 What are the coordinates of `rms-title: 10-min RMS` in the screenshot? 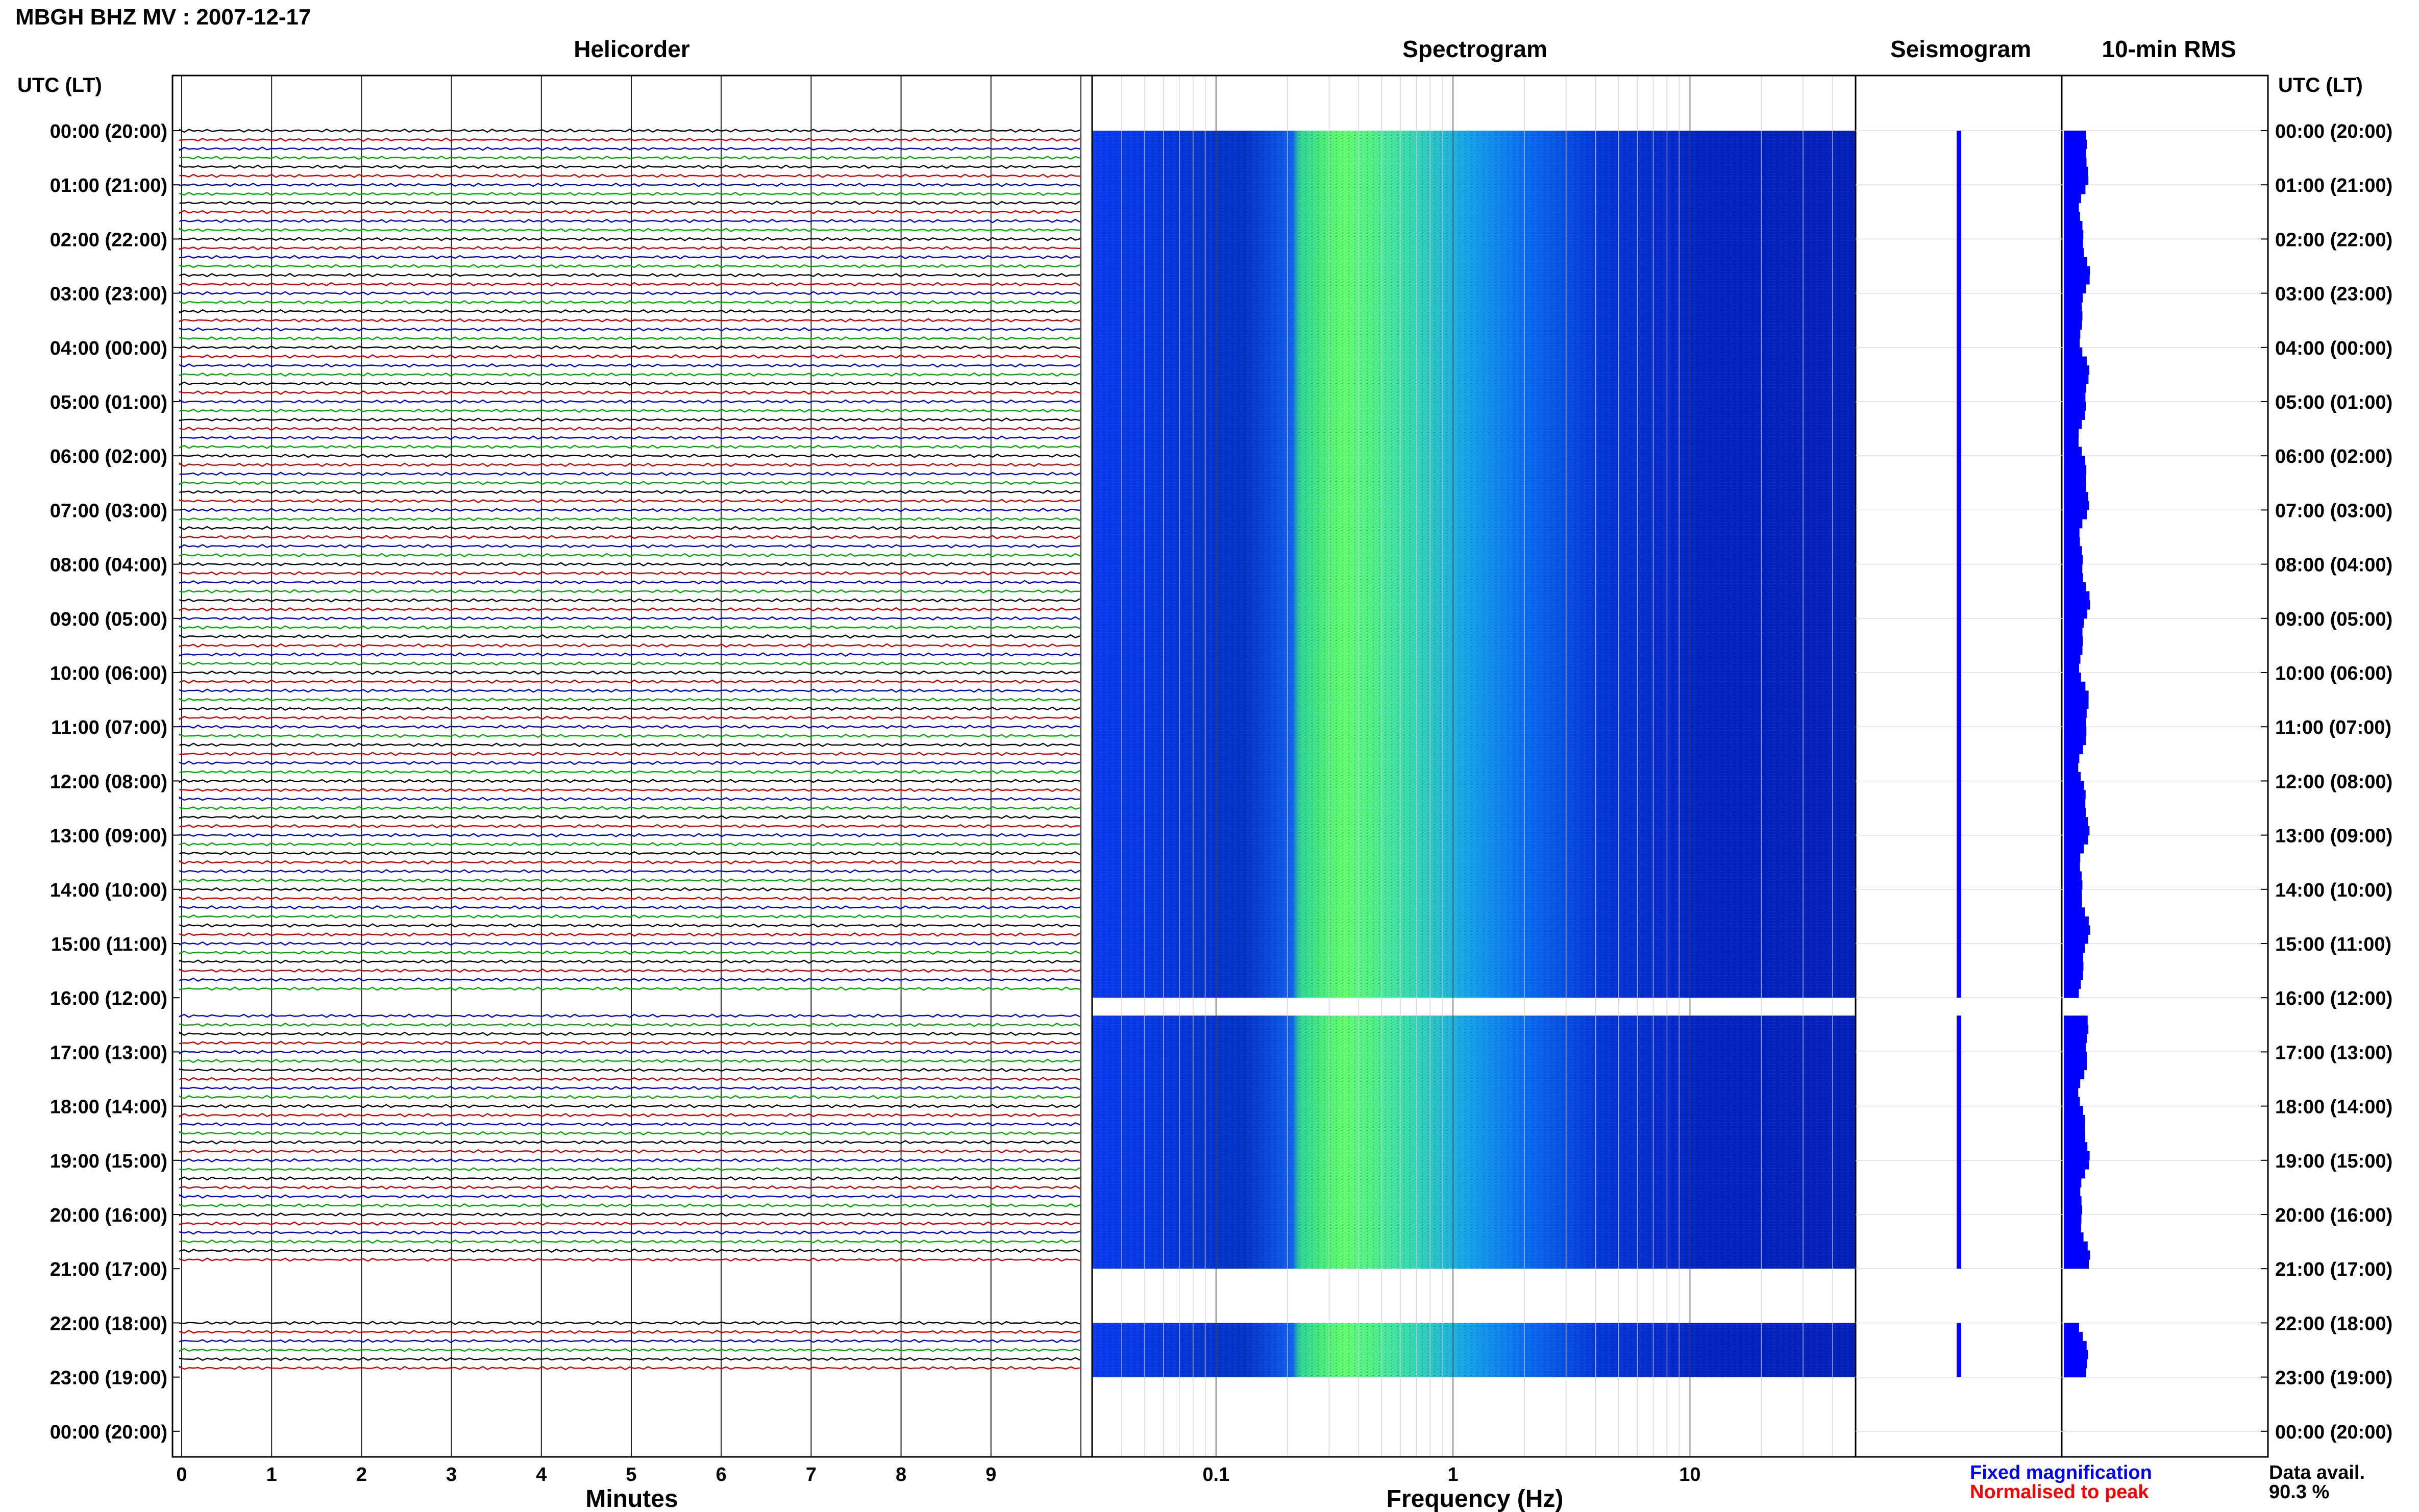 It's located at (2169, 49).